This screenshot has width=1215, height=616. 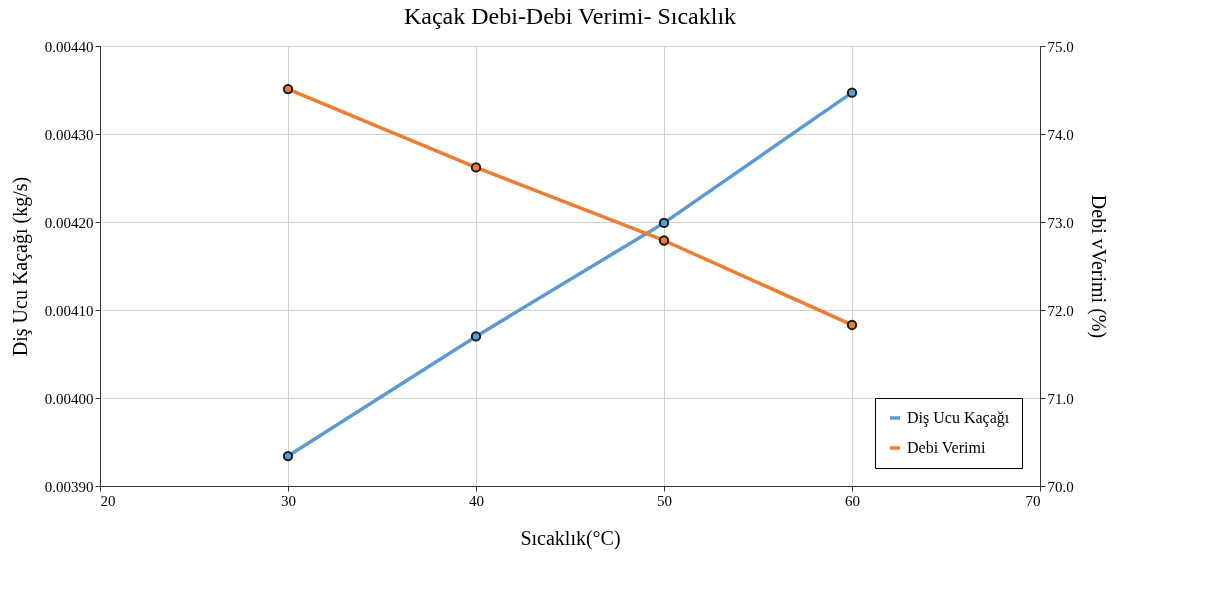 I want to click on y2-tick-label: 73.0, so click(x=1060, y=222).